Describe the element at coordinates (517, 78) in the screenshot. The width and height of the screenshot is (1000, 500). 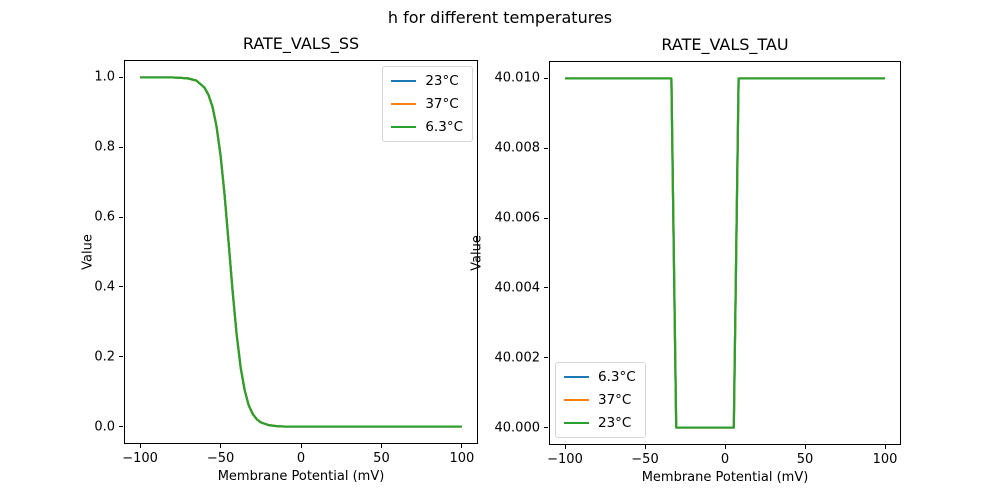
I see `y-tick-label: 40.010` at that location.